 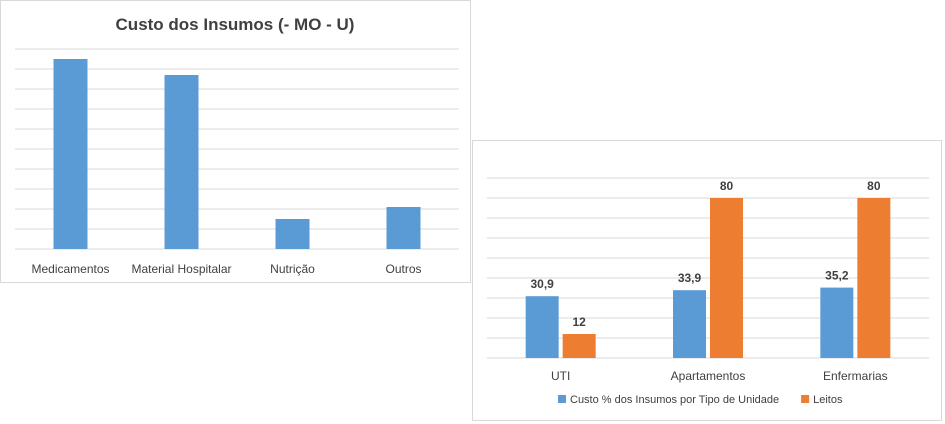 What do you see at coordinates (705, 254) in the screenshot?
I see `data-labels: 30,9 12 33,9 80 35,2 80` at bounding box center [705, 254].